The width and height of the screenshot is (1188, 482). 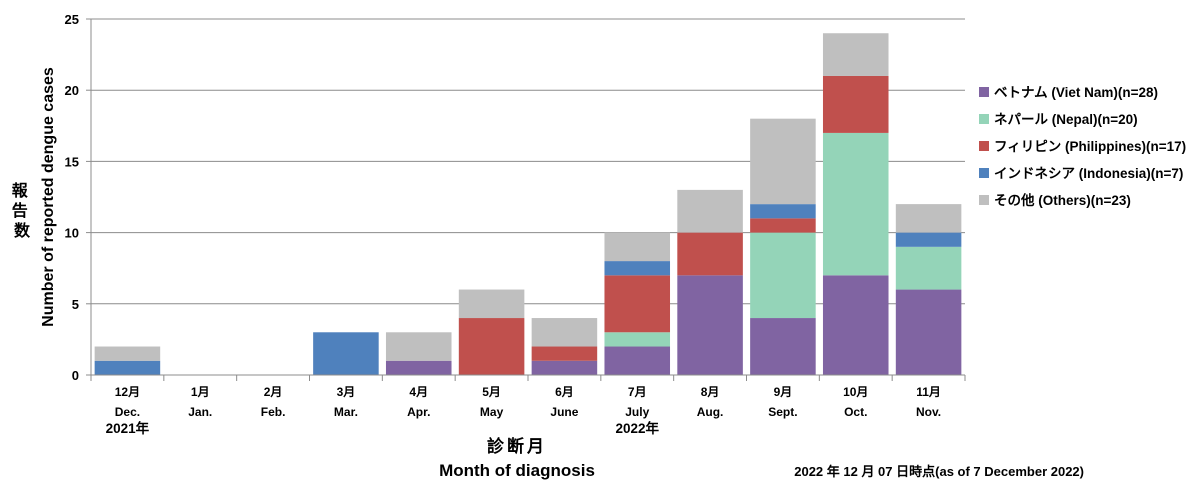 What do you see at coordinates (710, 412) in the screenshot?
I see `x-tick-label-en: Aug.` at bounding box center [710, 412].